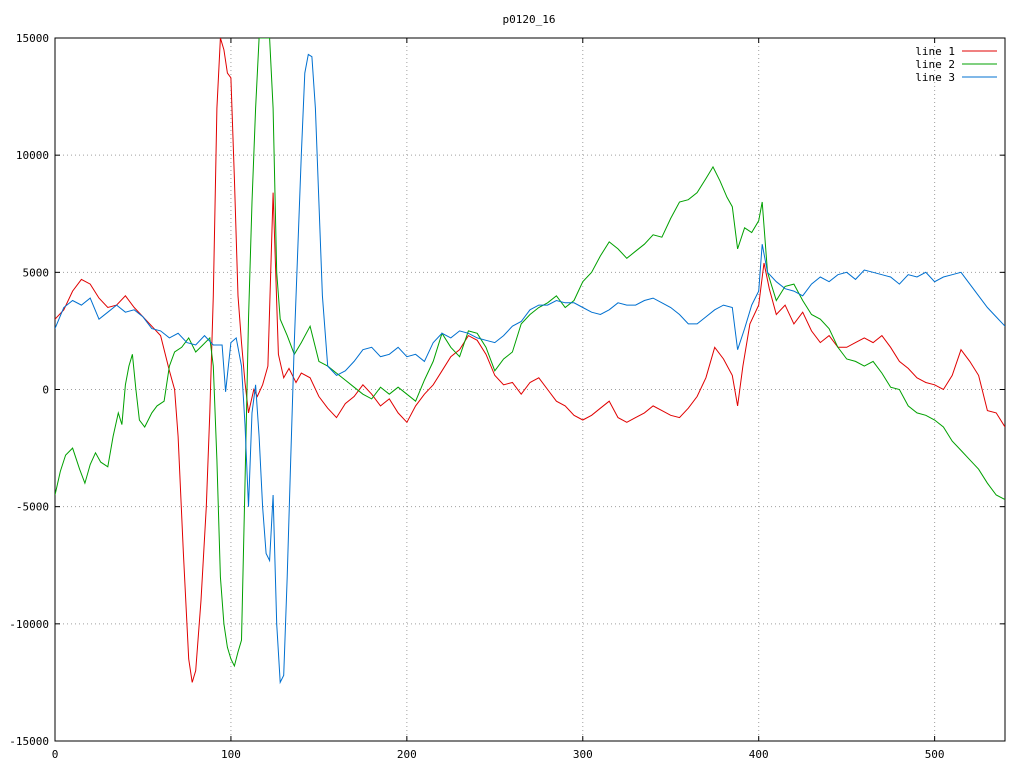 Image resolution: width=1024 pixels, height=768 pixels. I want to click on y-tick-label: 10000, so click(32, 155).